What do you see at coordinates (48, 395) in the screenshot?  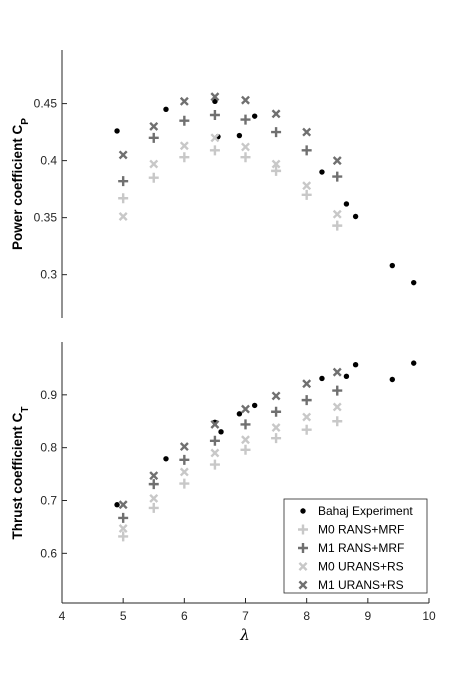 I see `thrust-y-tick-label: 0.9` at bounding box center [48, 395].